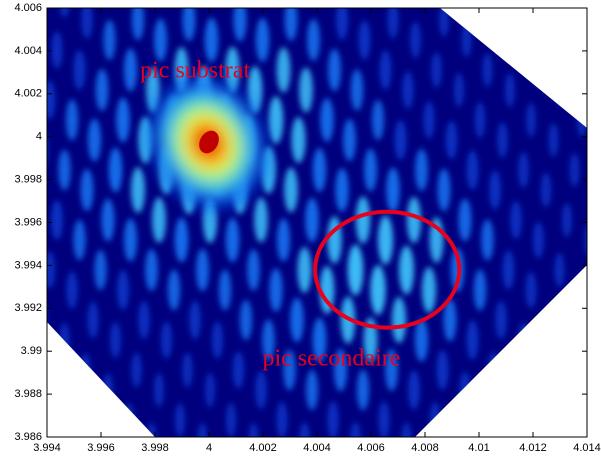 Image resolution: width=601 pixels, height=457 pixels. I want to click on y-tick-label: 3.988, so click(28, 394).